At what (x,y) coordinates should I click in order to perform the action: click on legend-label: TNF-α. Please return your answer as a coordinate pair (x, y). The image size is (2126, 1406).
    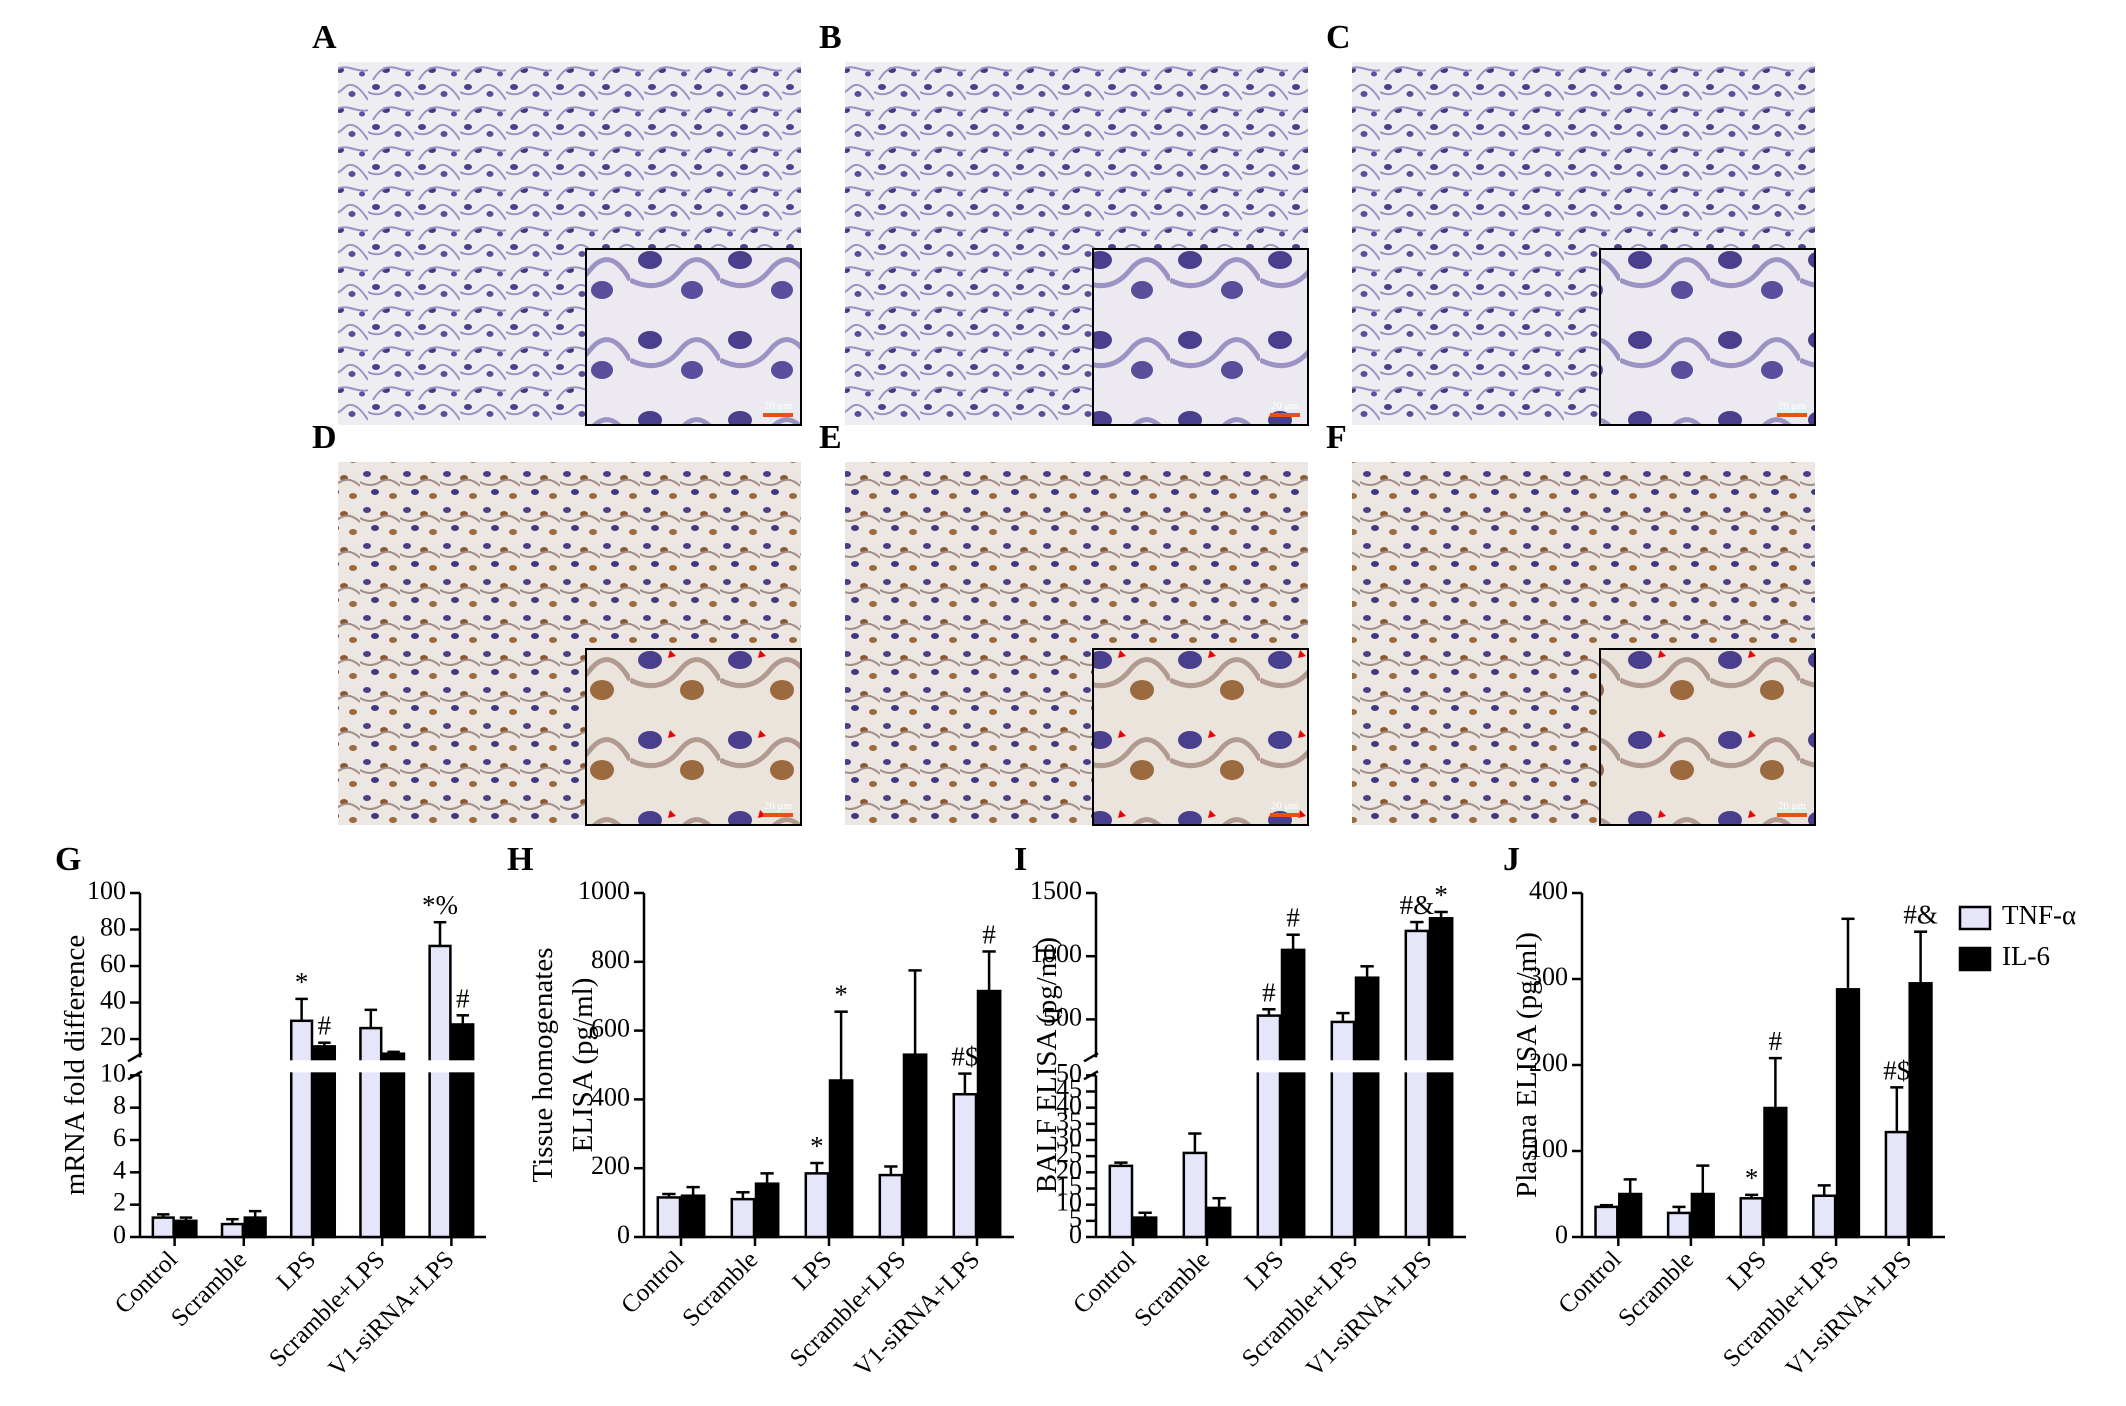
    Looking at the image, I should click on (2039, 915).